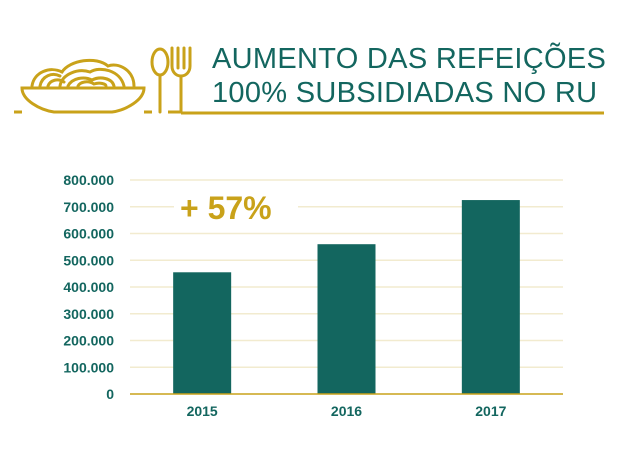  I want to click on bar-2016, so click(346, 319).